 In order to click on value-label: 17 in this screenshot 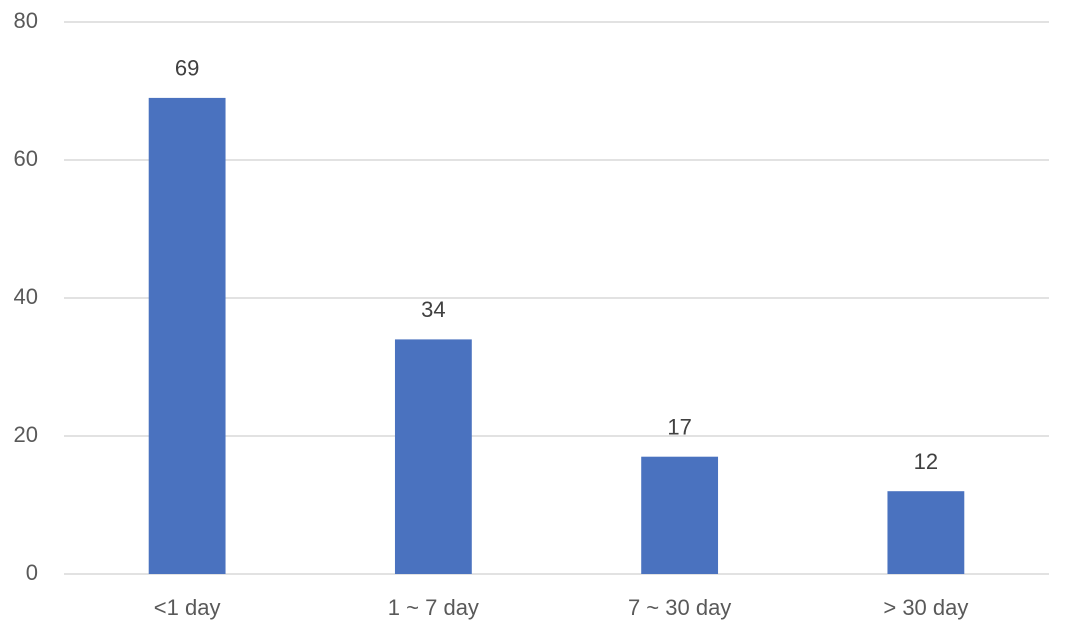, I will do `click(679, 427)`.